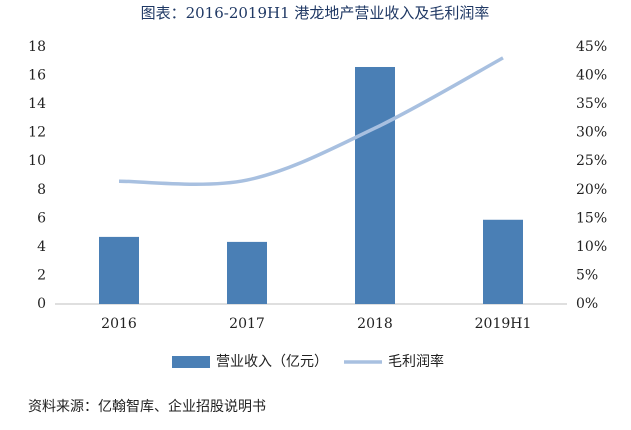 Image resolution: width=631 pixels, height=430 pixels. What do you see at coordinates (591, 247) in the screenshot?
I see `y2-tick-label: 10%` at bounding box center [591, 247].